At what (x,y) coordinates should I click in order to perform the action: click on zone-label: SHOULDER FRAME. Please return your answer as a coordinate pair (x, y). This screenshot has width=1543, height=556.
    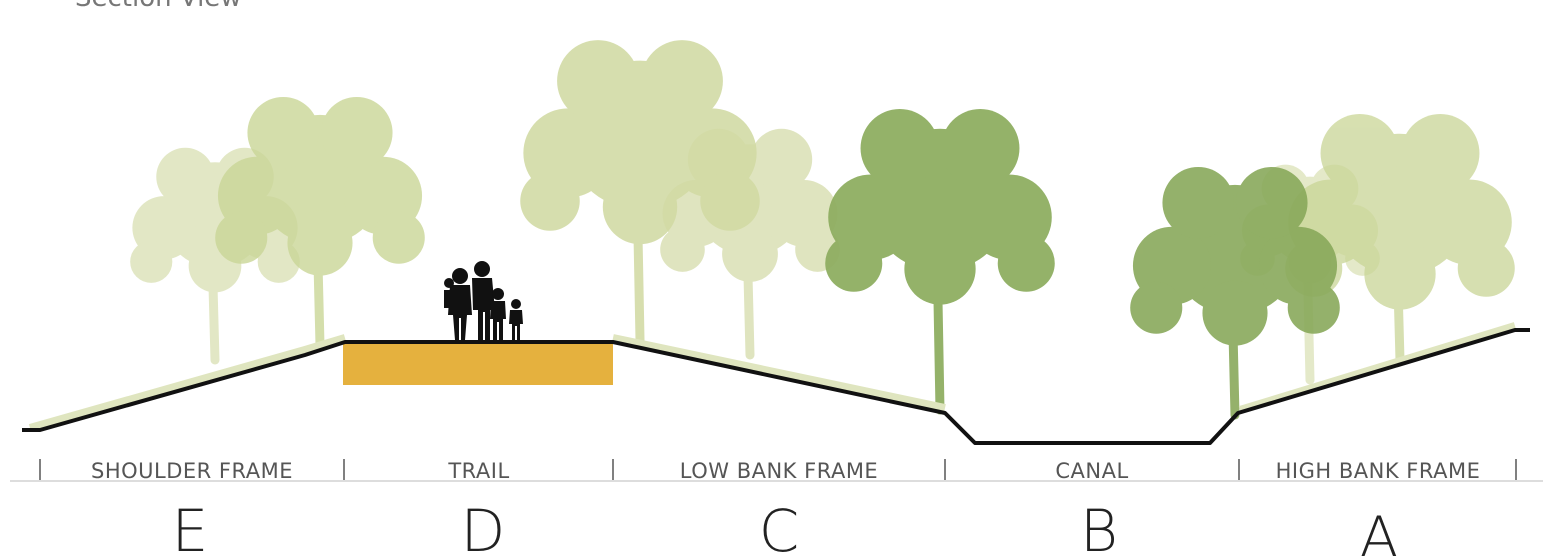
    Looking at the image, I should click on (192, 471).